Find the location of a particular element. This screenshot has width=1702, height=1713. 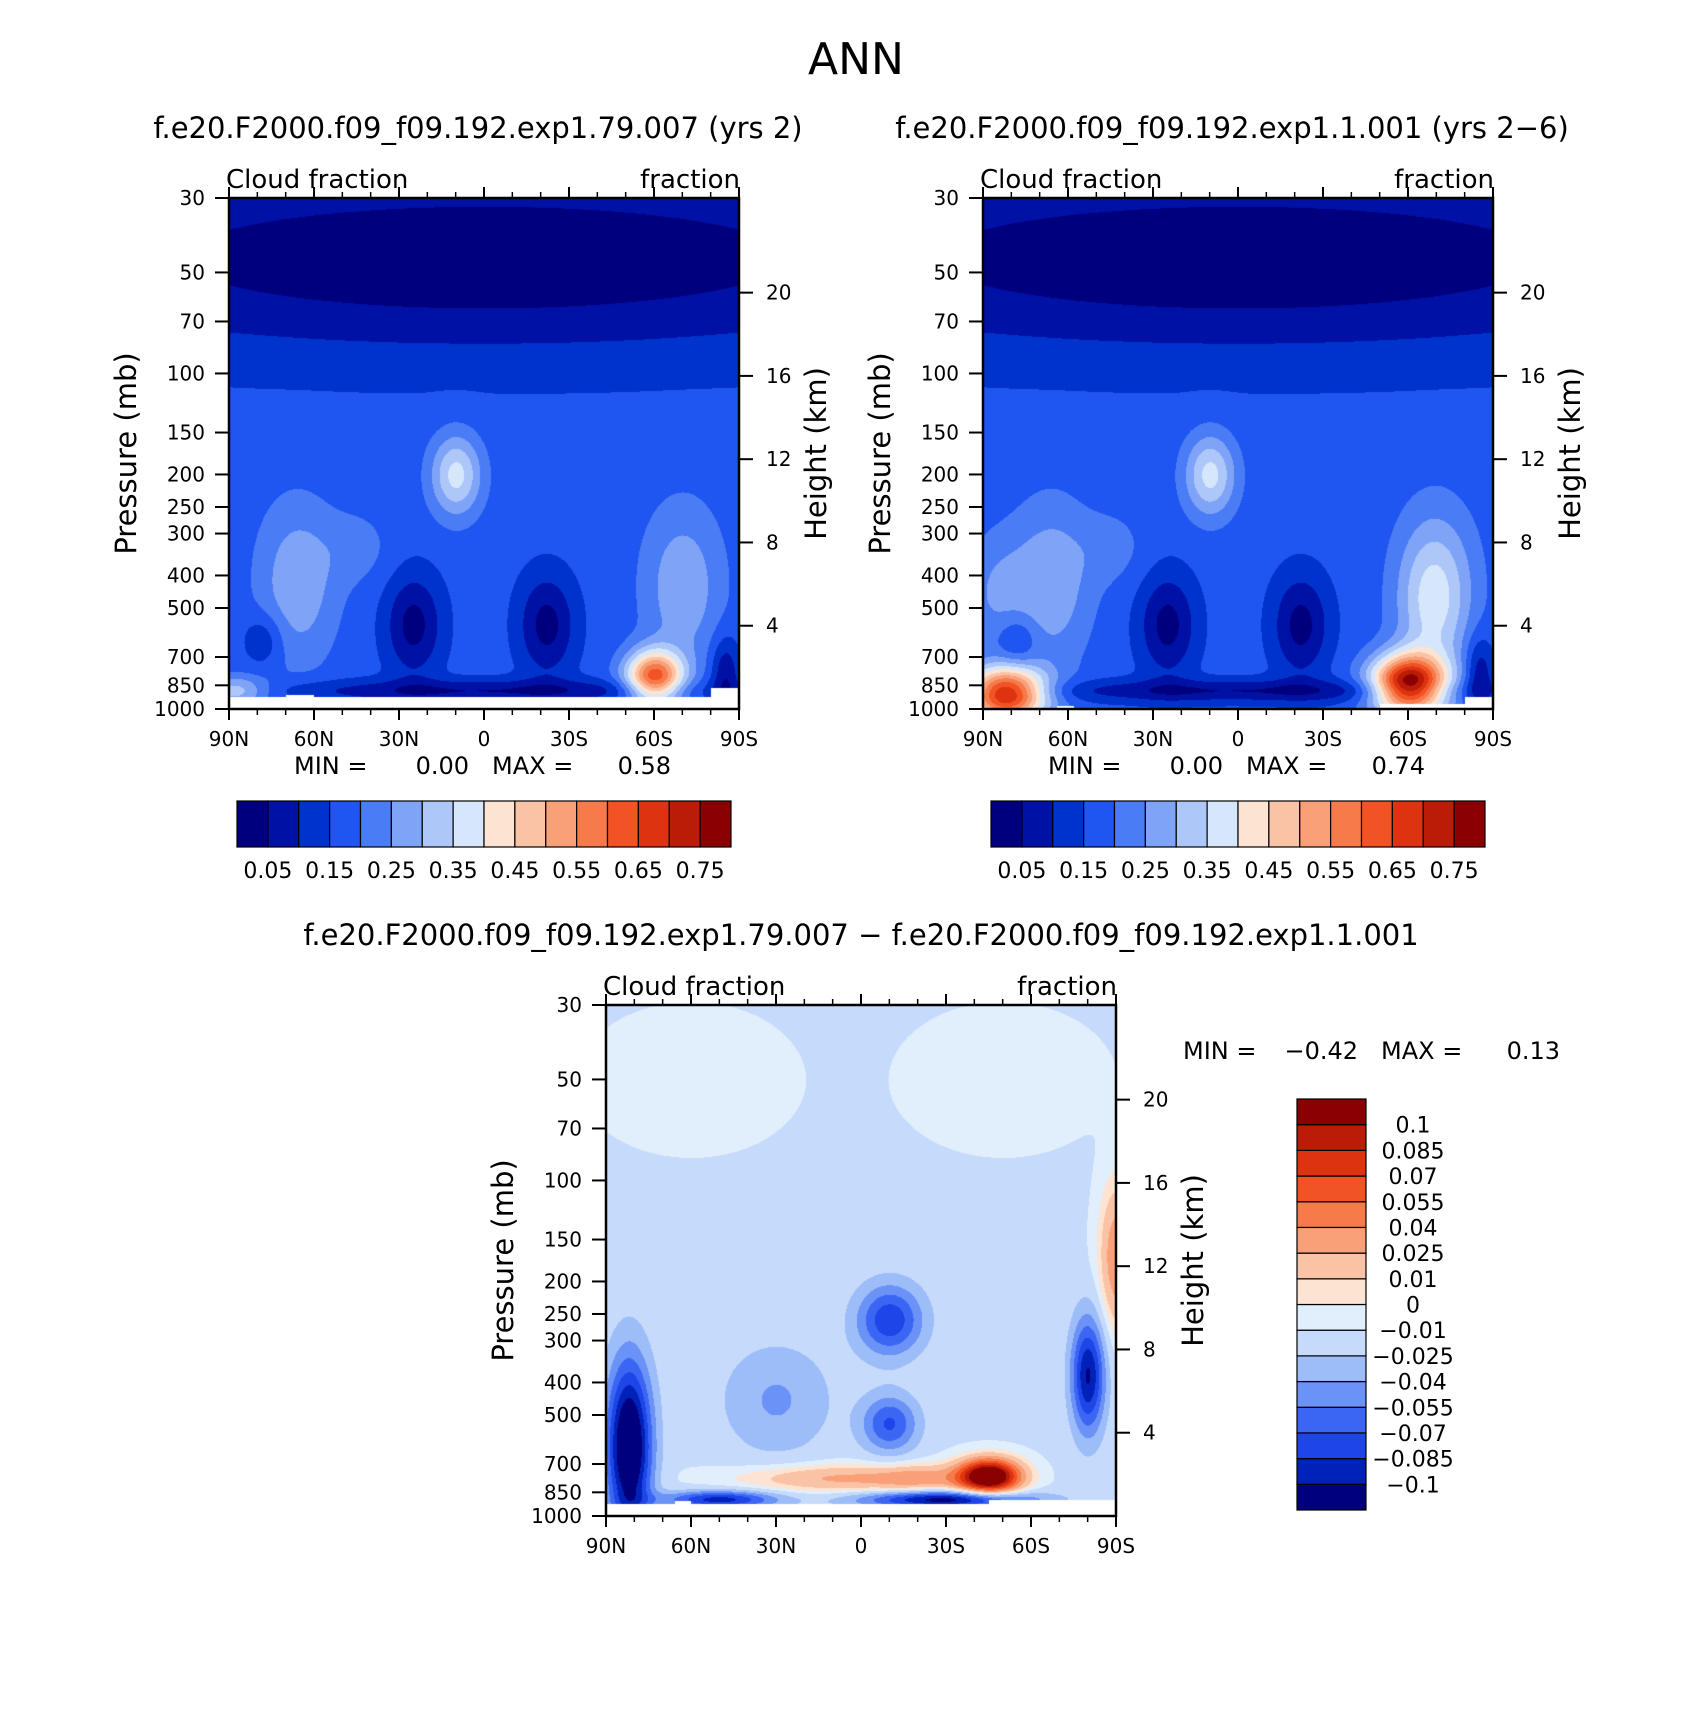

x-tick-label: 90N is located at coordinates (983, 739).